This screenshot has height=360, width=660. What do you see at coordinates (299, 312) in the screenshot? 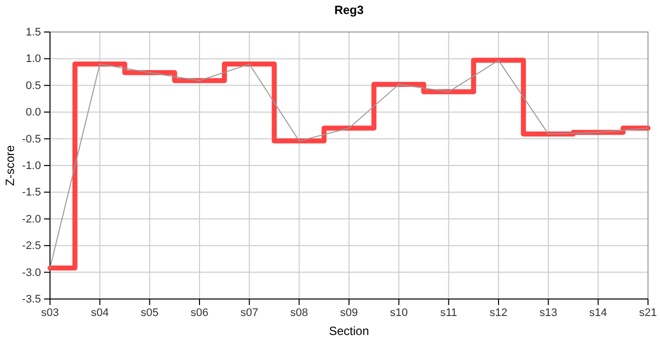
I see `x-tick-label: s08` at bounding box center [299, 312].